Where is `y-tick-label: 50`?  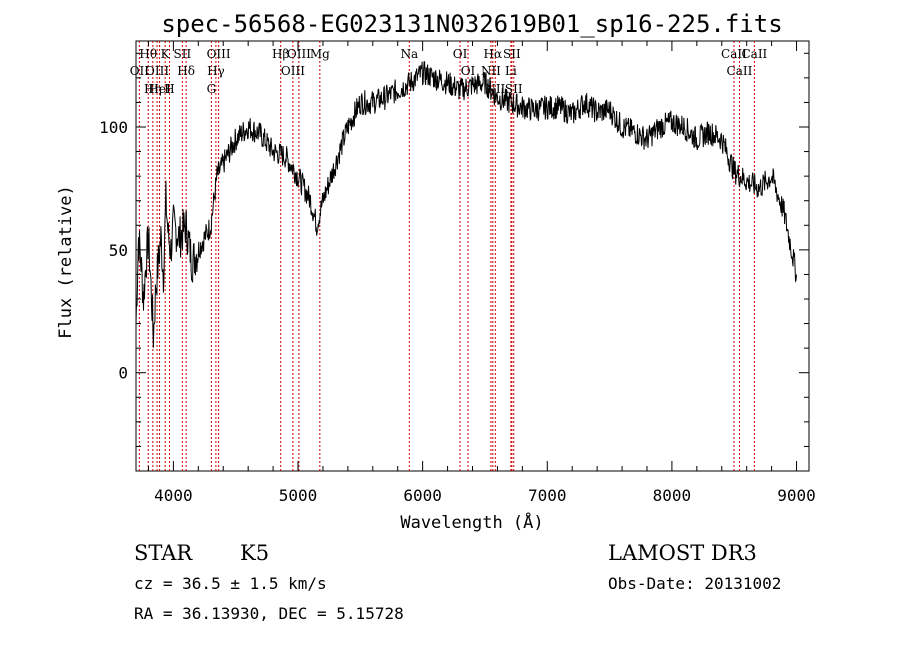 y-tick-label: 50 is located at coordinates (118, 250).